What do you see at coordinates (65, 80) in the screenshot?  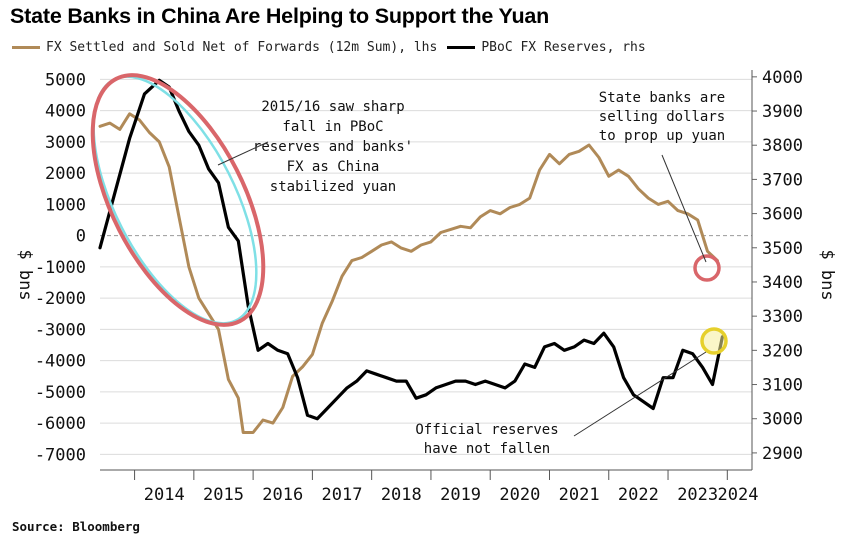 I see `y-left-tick-label: 5000` at bounding box center [65, 80].